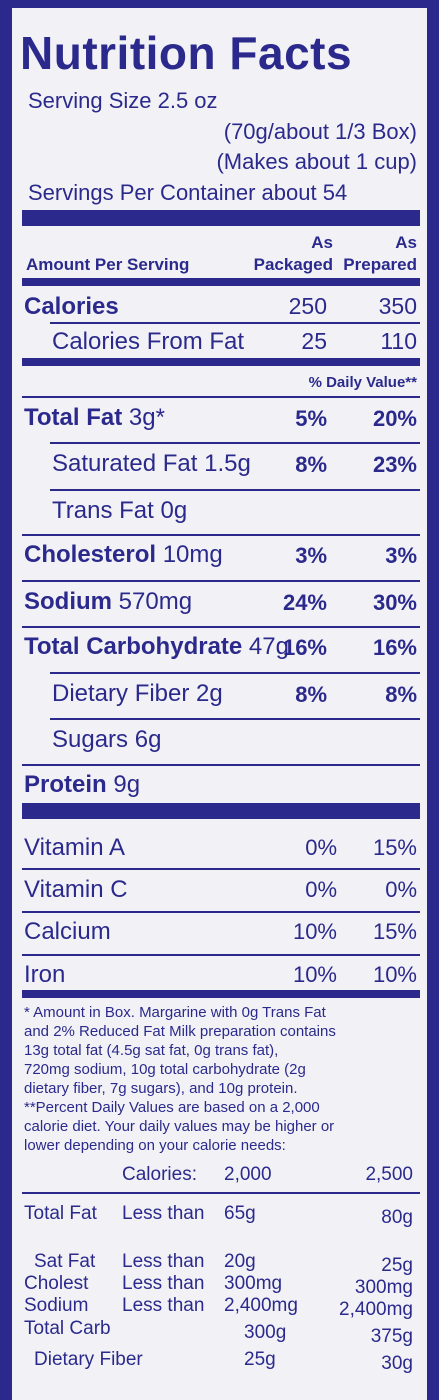 This screenshot has width=439, height=1400. Describe the element at coordinates (401, 889) in the screenshot. I see `vitamin-c-prepared: 0%` at that location.